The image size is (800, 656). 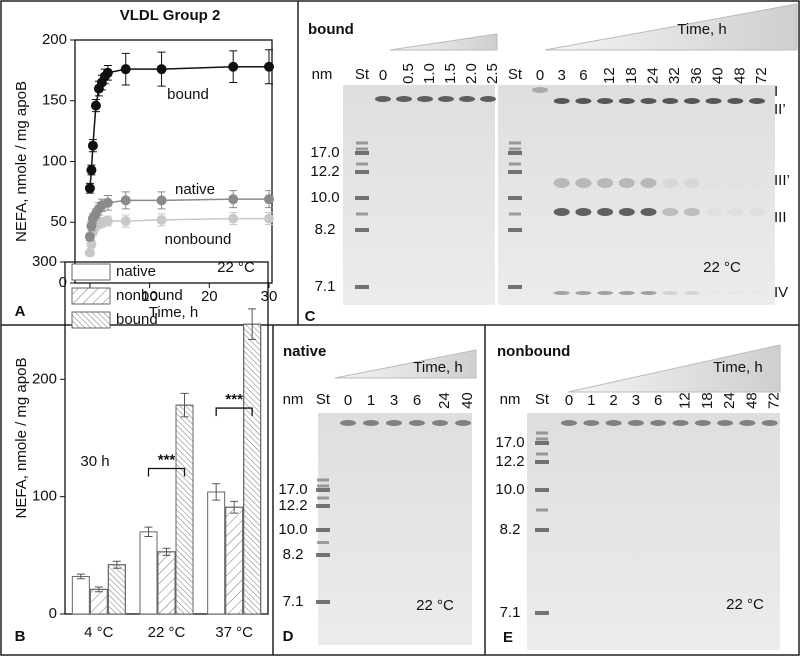 I want to click on lane-label: 24, so click(x=444, y=400).